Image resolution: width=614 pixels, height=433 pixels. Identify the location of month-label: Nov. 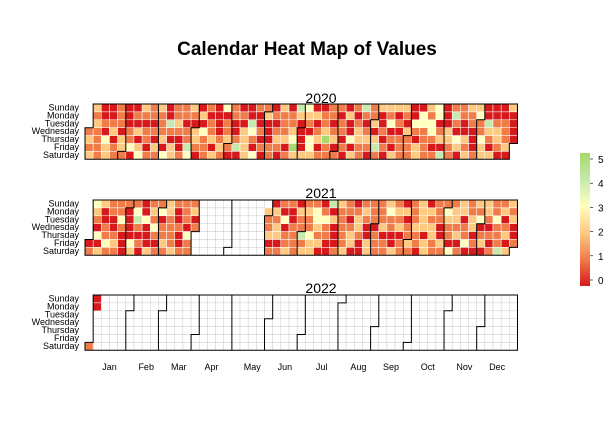
(464, 367).